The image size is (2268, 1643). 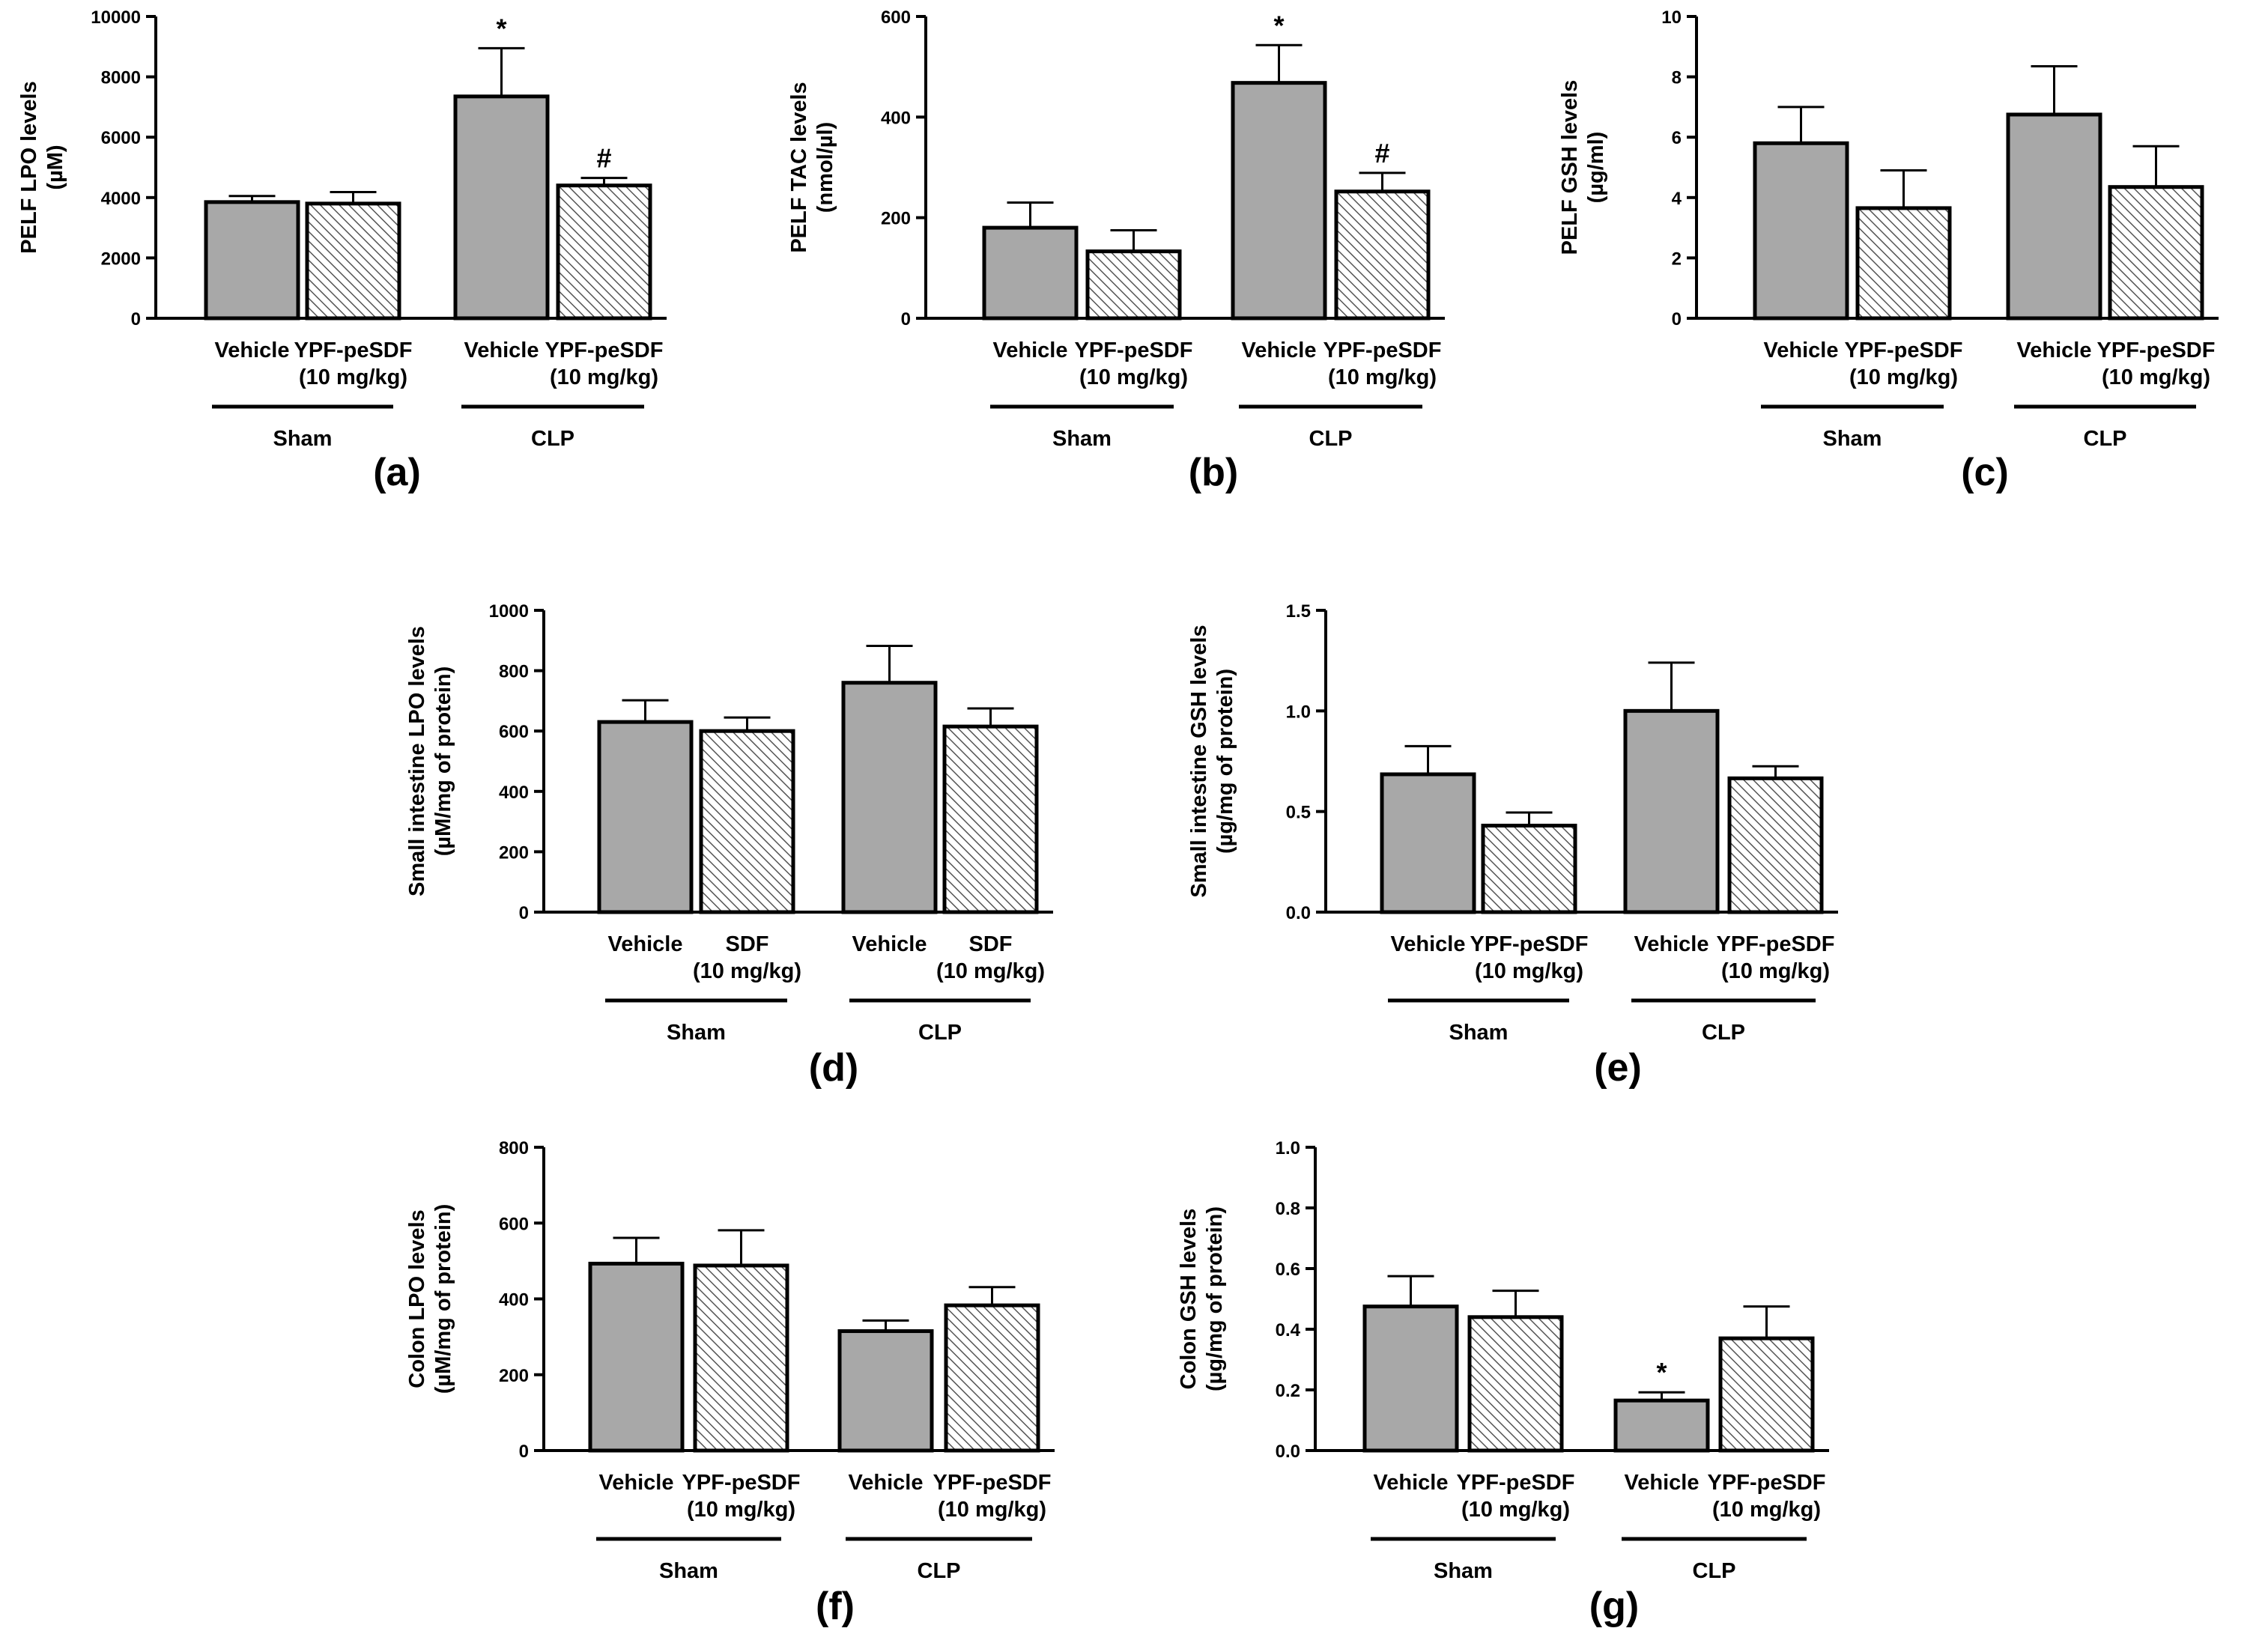 What do you see at coordinates (1985, 472) in the screenshot?
I see `panel-label: (c)` at bounding box center [1985, 472].